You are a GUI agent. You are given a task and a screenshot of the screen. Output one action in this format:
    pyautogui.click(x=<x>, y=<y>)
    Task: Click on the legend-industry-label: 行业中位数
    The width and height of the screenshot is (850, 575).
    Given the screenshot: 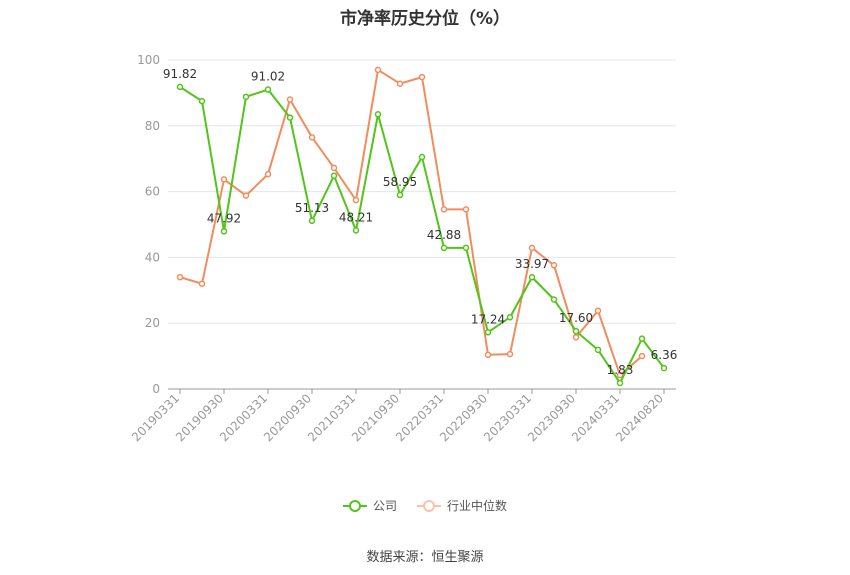 What is the action you would take?
    pyautogui.click(x=477, y=506)
    